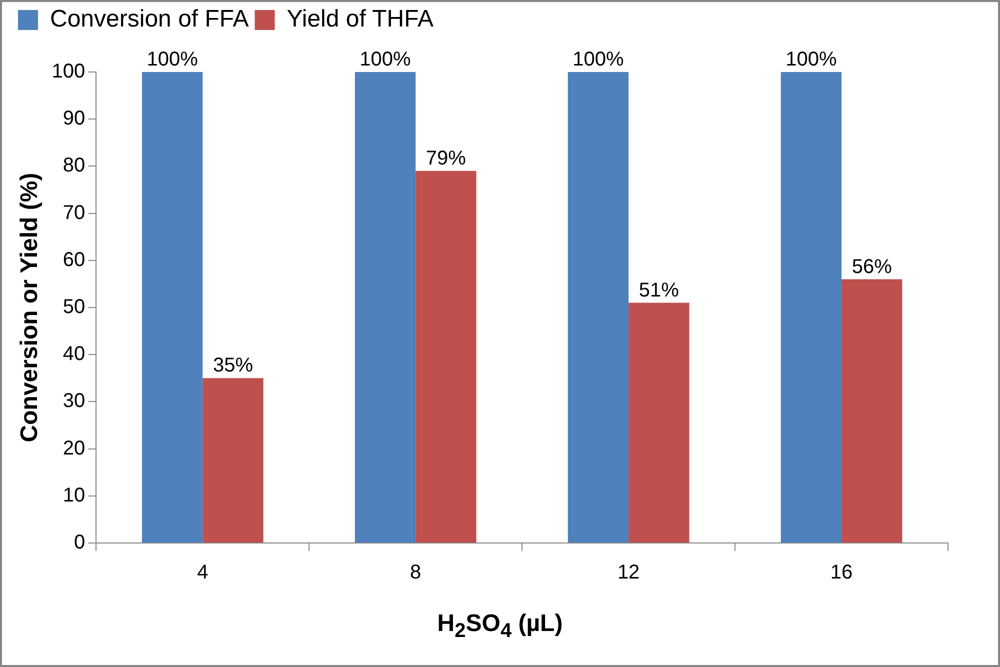 The image size is (1000, 667). What do you see at coordinates (74, 119) in the screenshot?
I see `y-tick-label: 90` at bounding box center [74, 119].